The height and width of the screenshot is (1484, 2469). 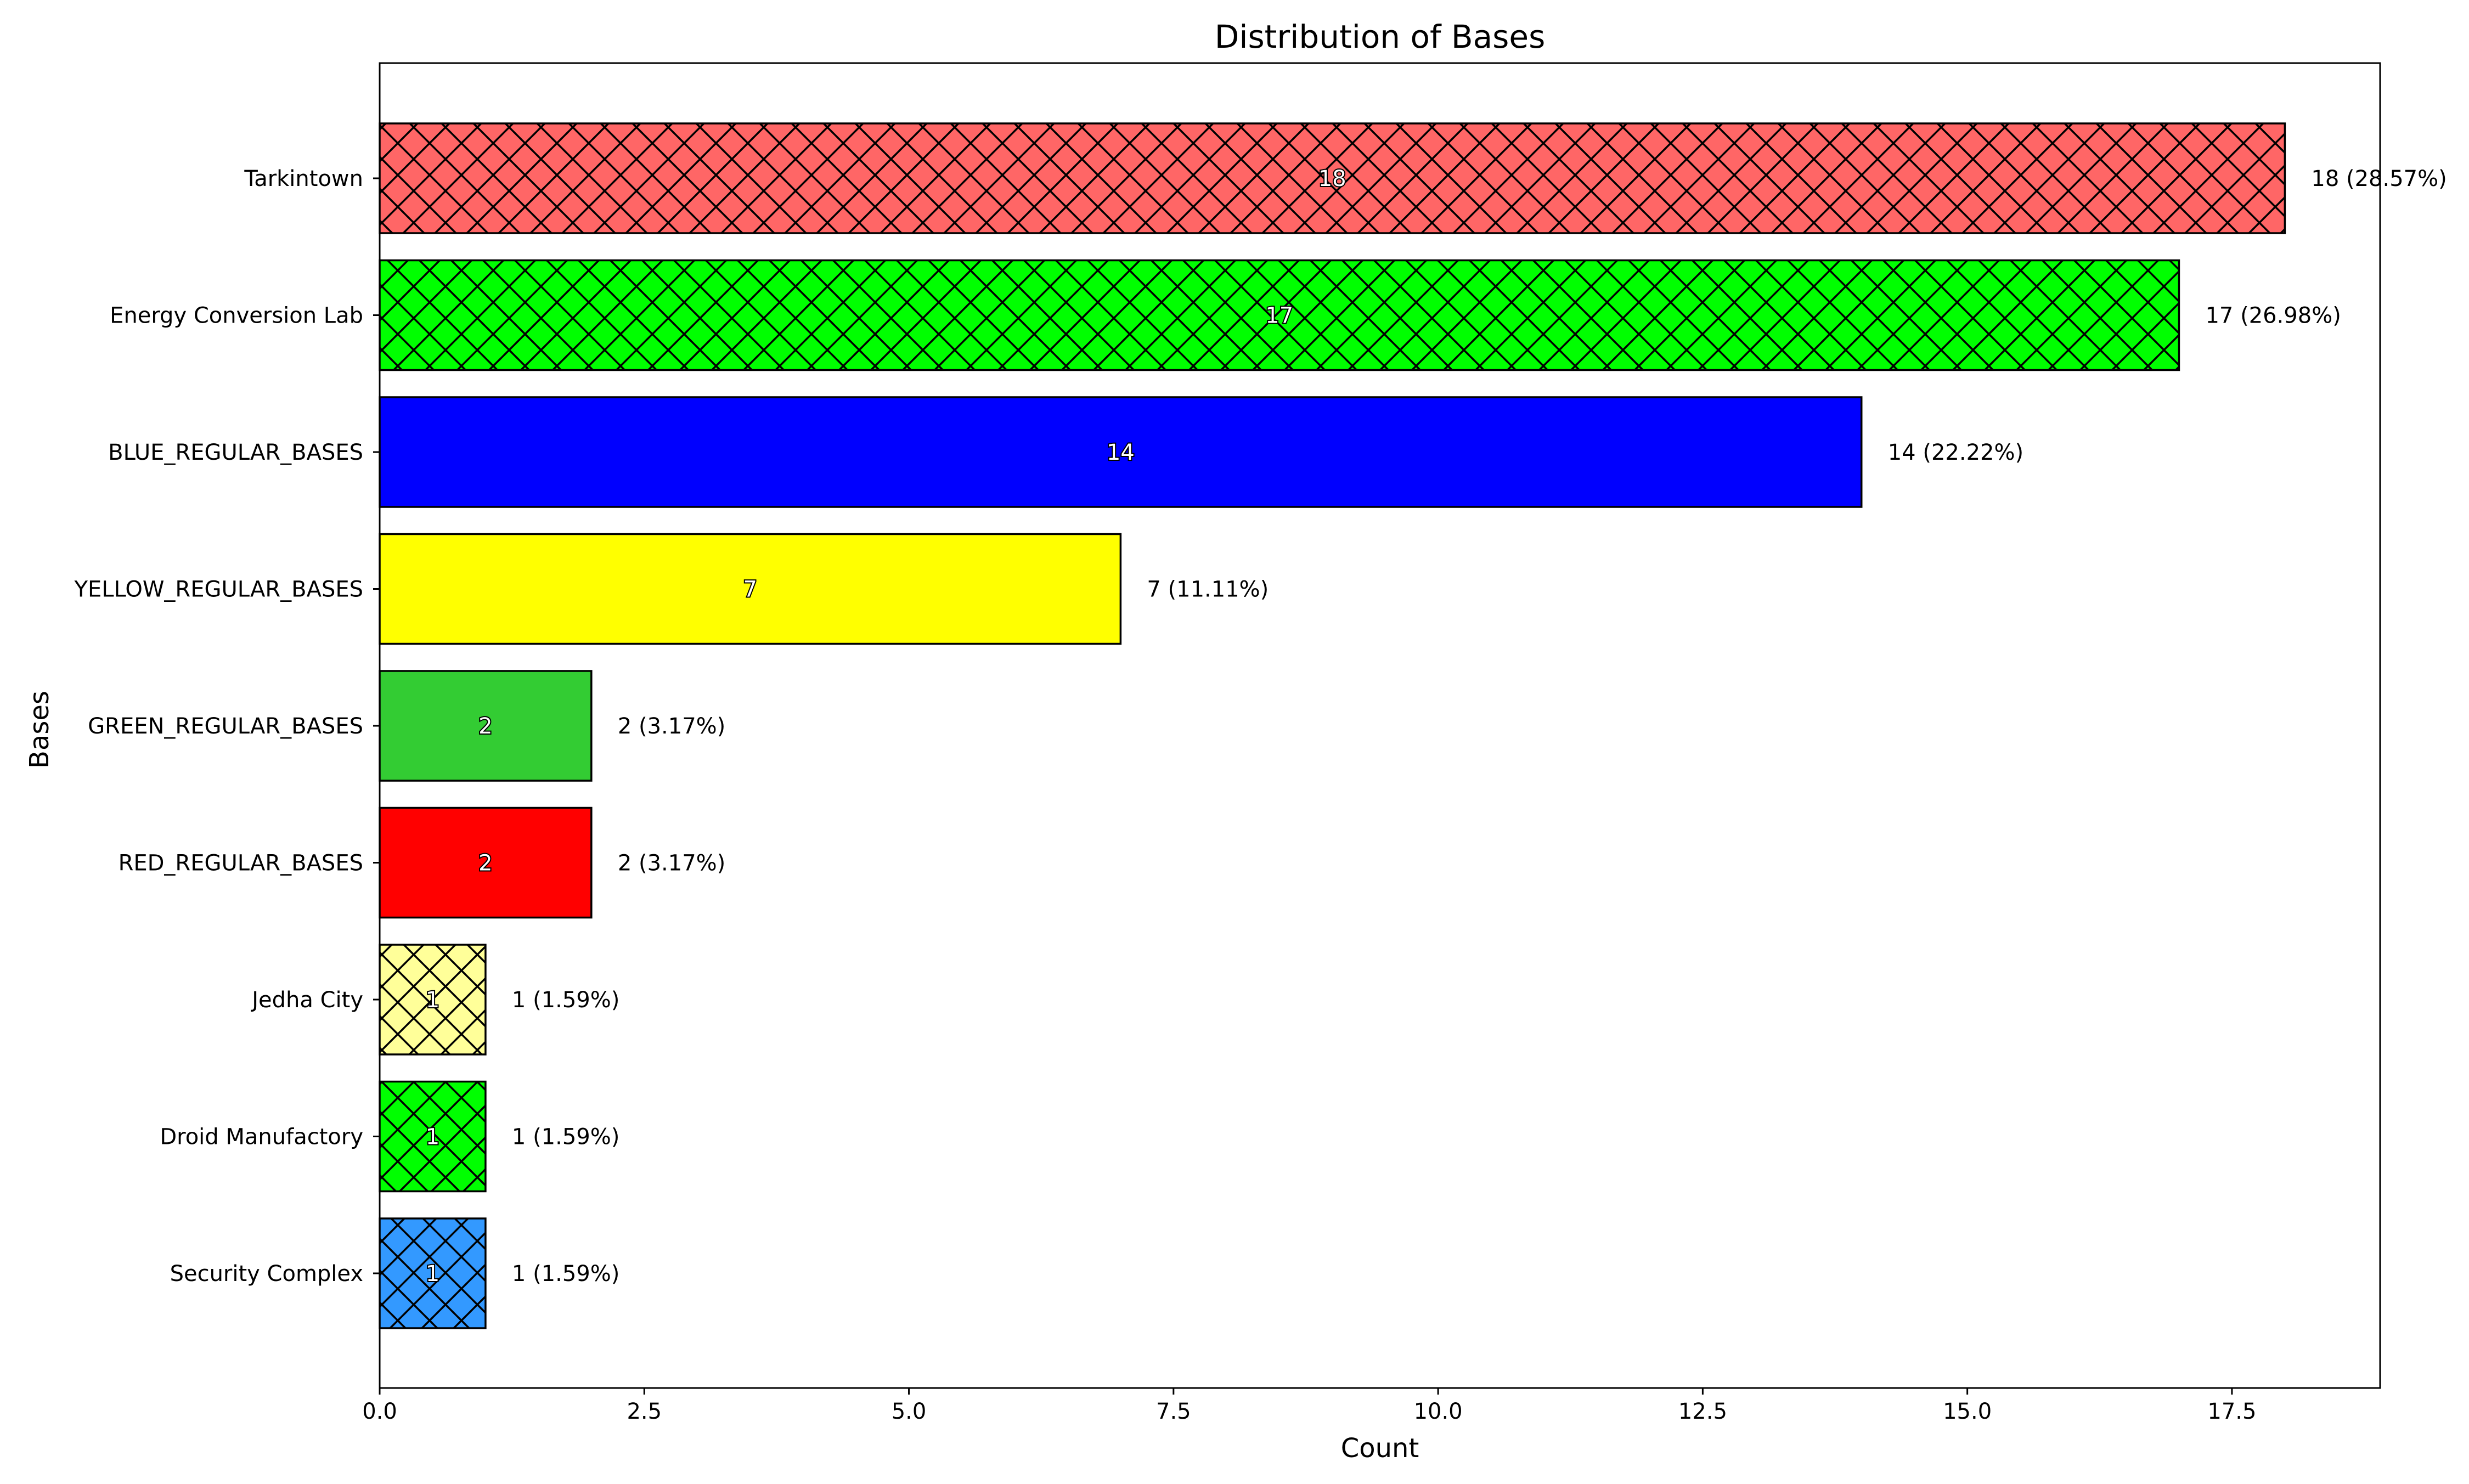 What do you see at coordinates (1309, 1406) in the screenshot?
I see `x-axis-ticks: 0.0 2.5 5.0 7.5 10.0 12.5 15.0 17.5` at bounding box center [1309, 1406].